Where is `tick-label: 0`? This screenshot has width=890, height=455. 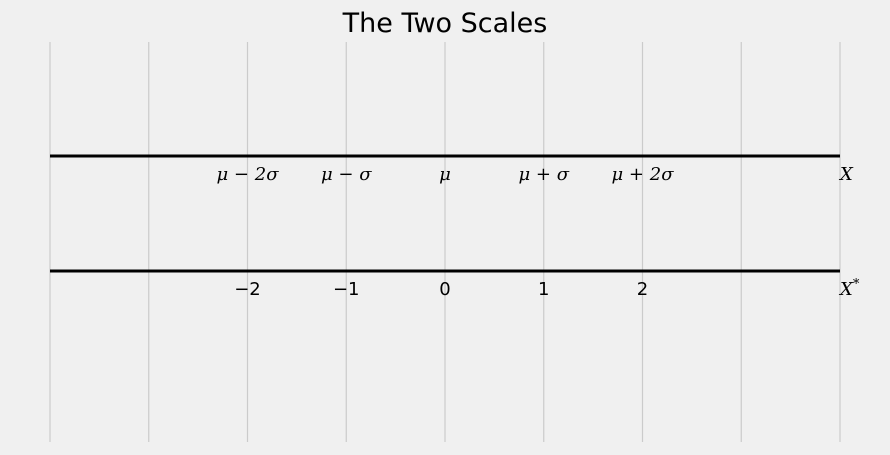 tick-label: 0 is located at coordinates (444, 289).